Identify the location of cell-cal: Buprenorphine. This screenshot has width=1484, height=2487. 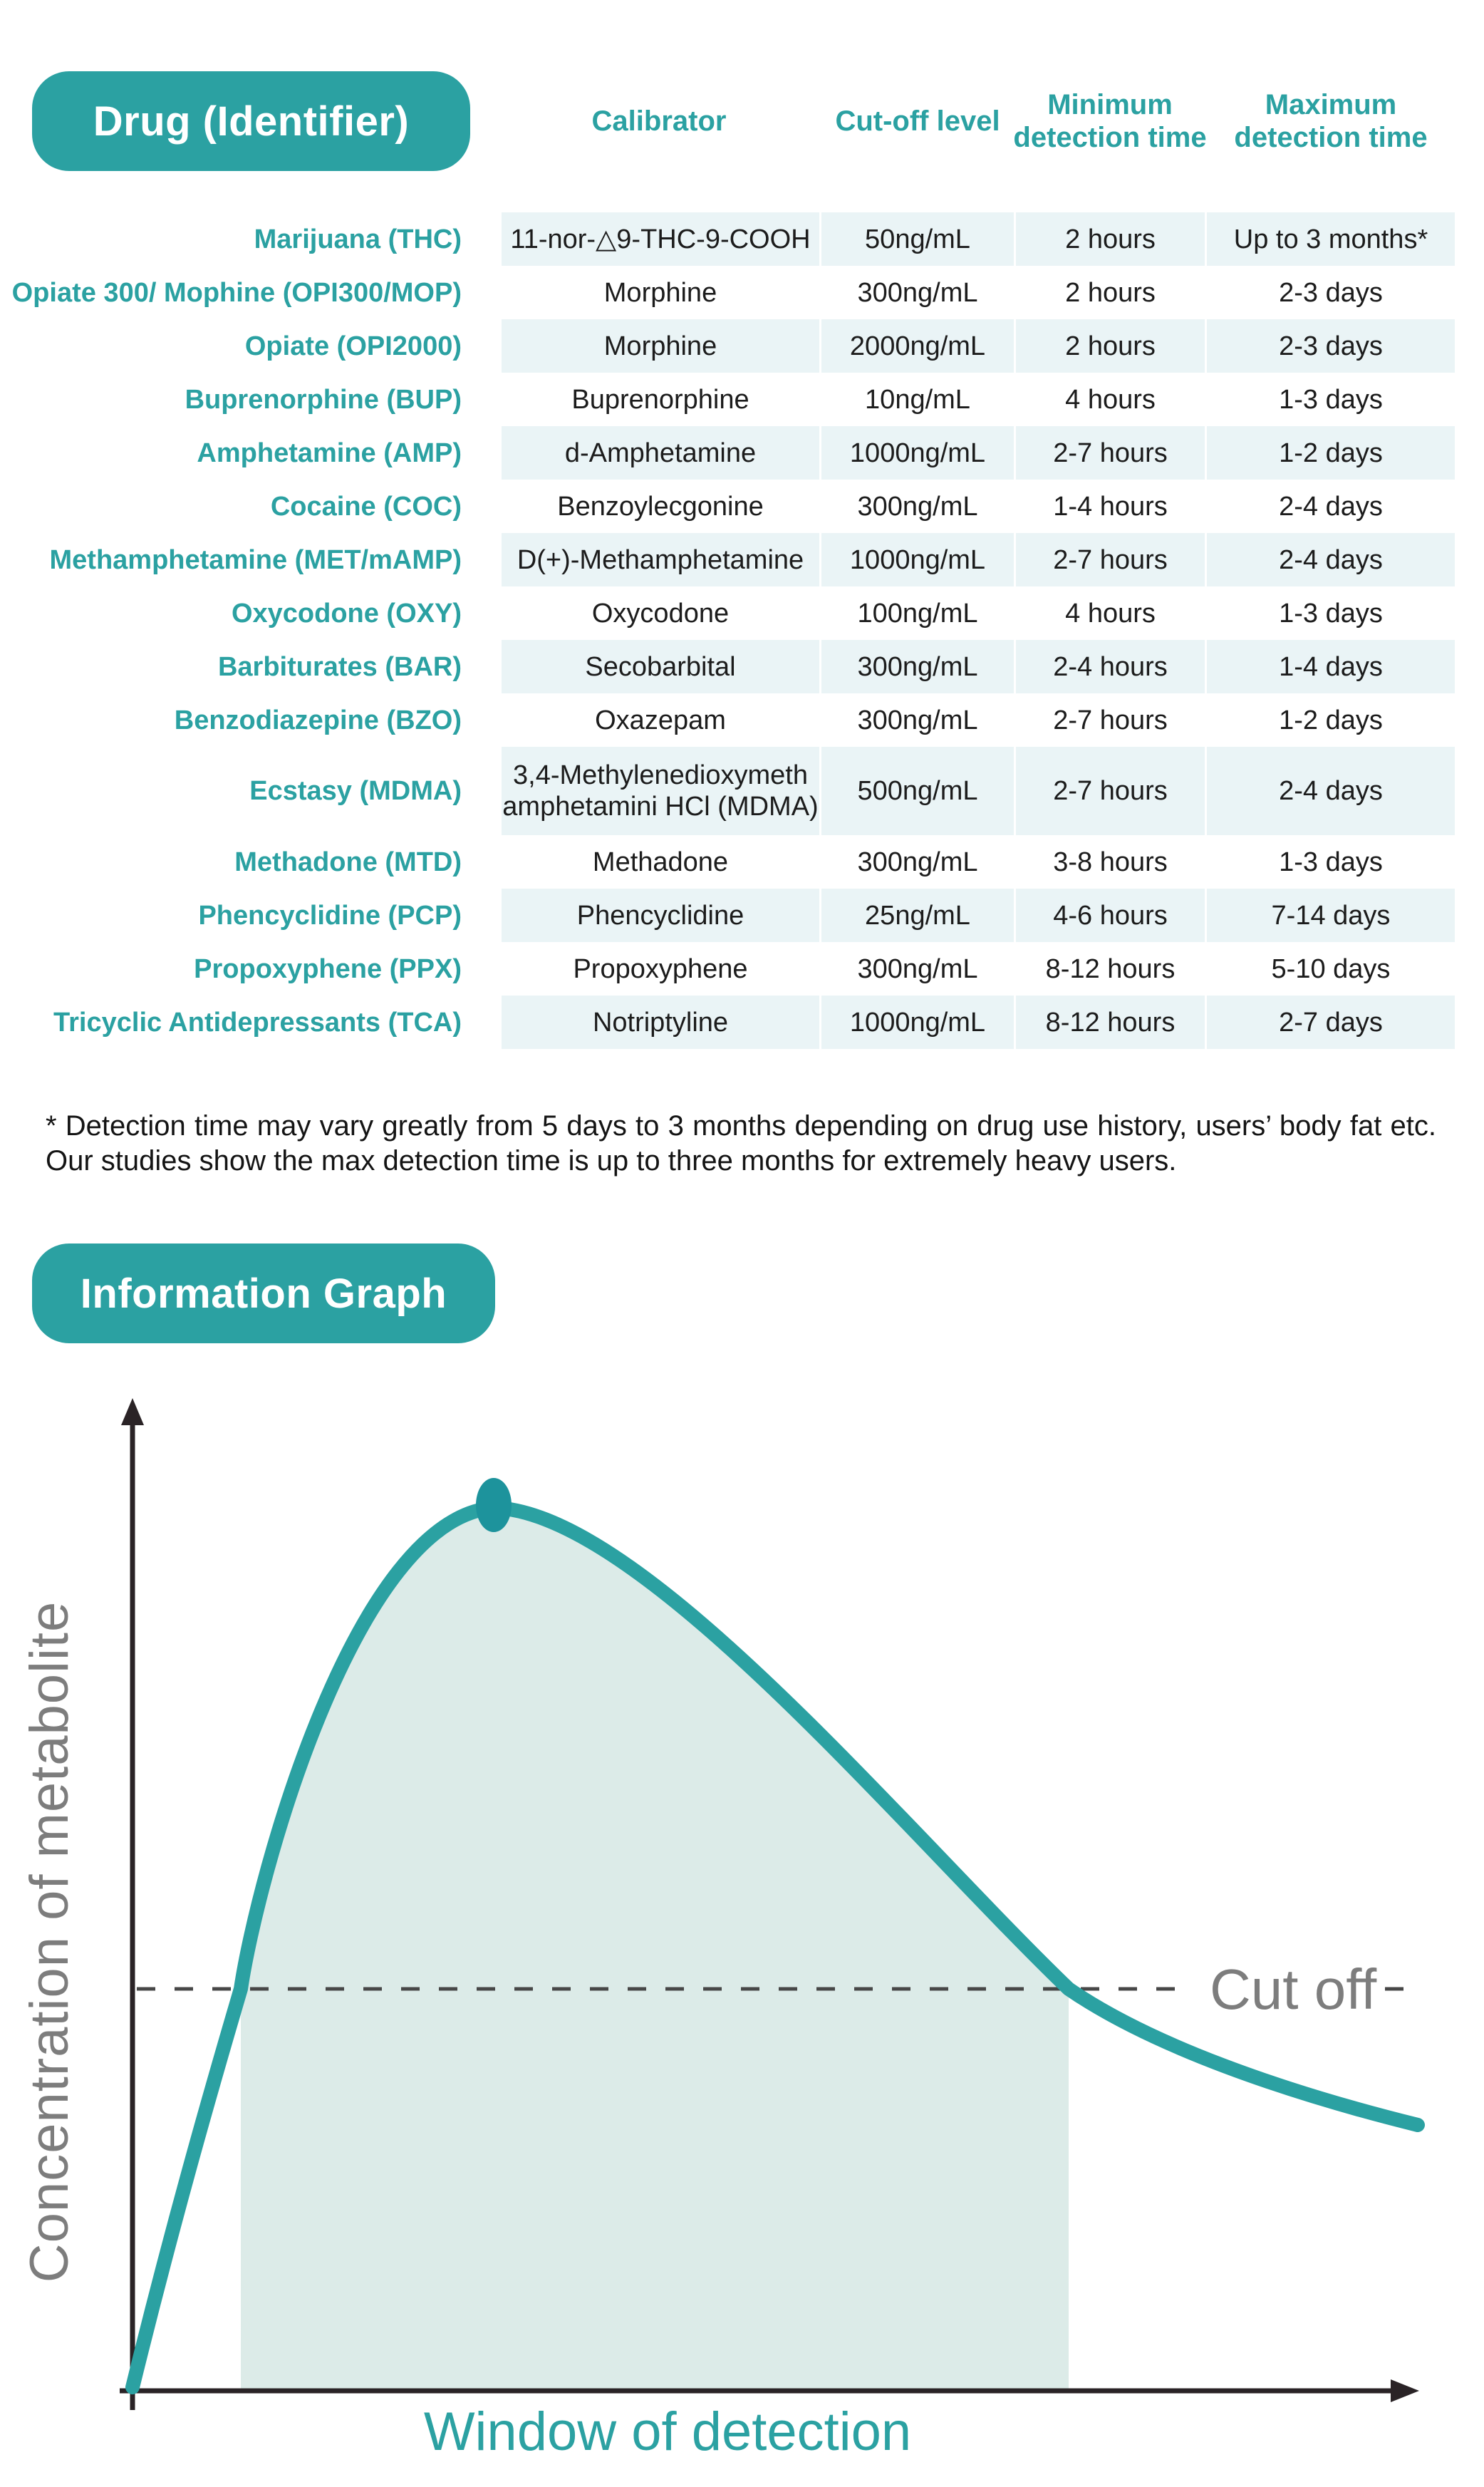
(660, 400).